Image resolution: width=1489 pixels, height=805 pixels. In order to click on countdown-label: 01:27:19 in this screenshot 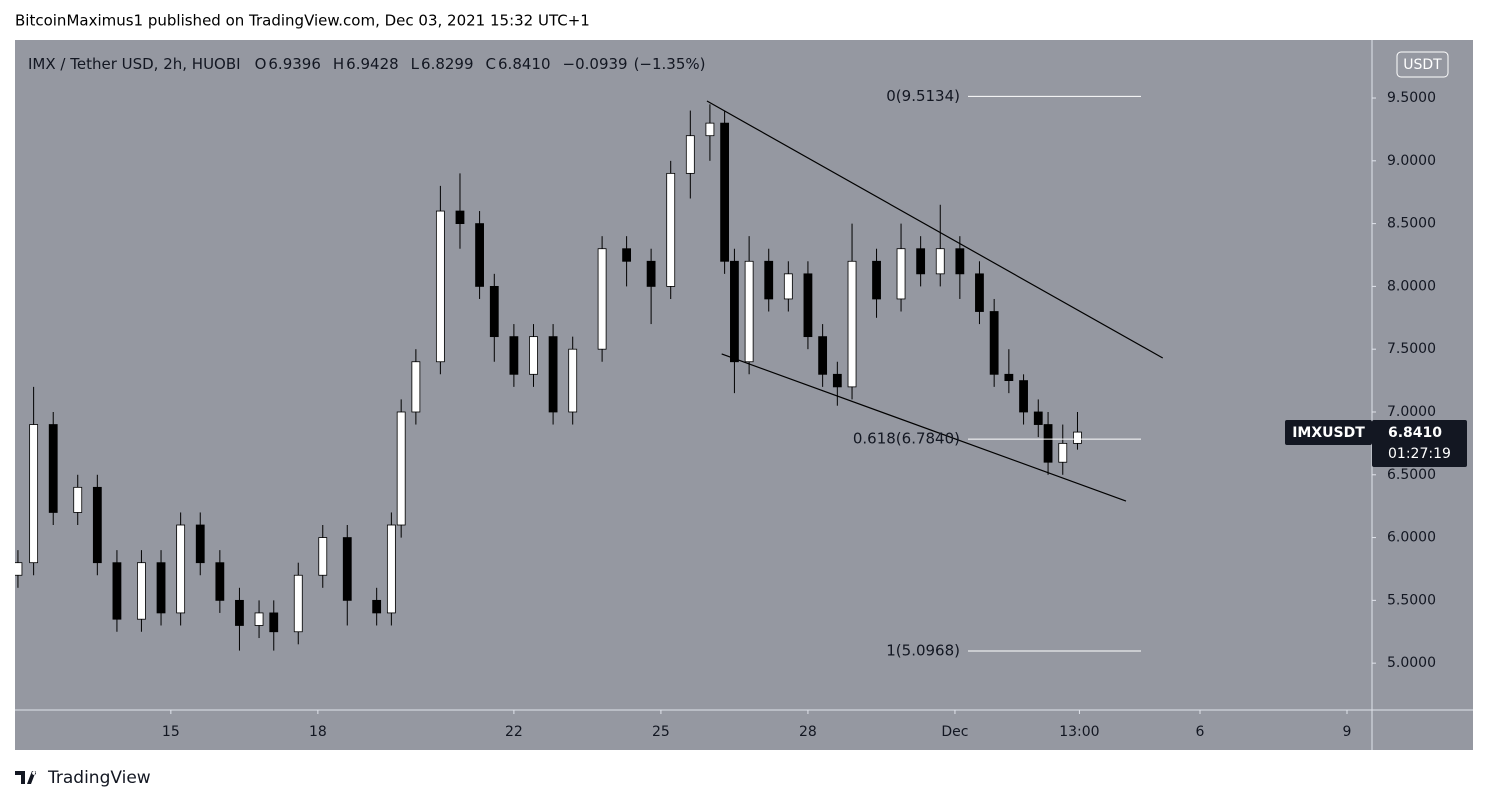, I will do `click(1419, 454)`.